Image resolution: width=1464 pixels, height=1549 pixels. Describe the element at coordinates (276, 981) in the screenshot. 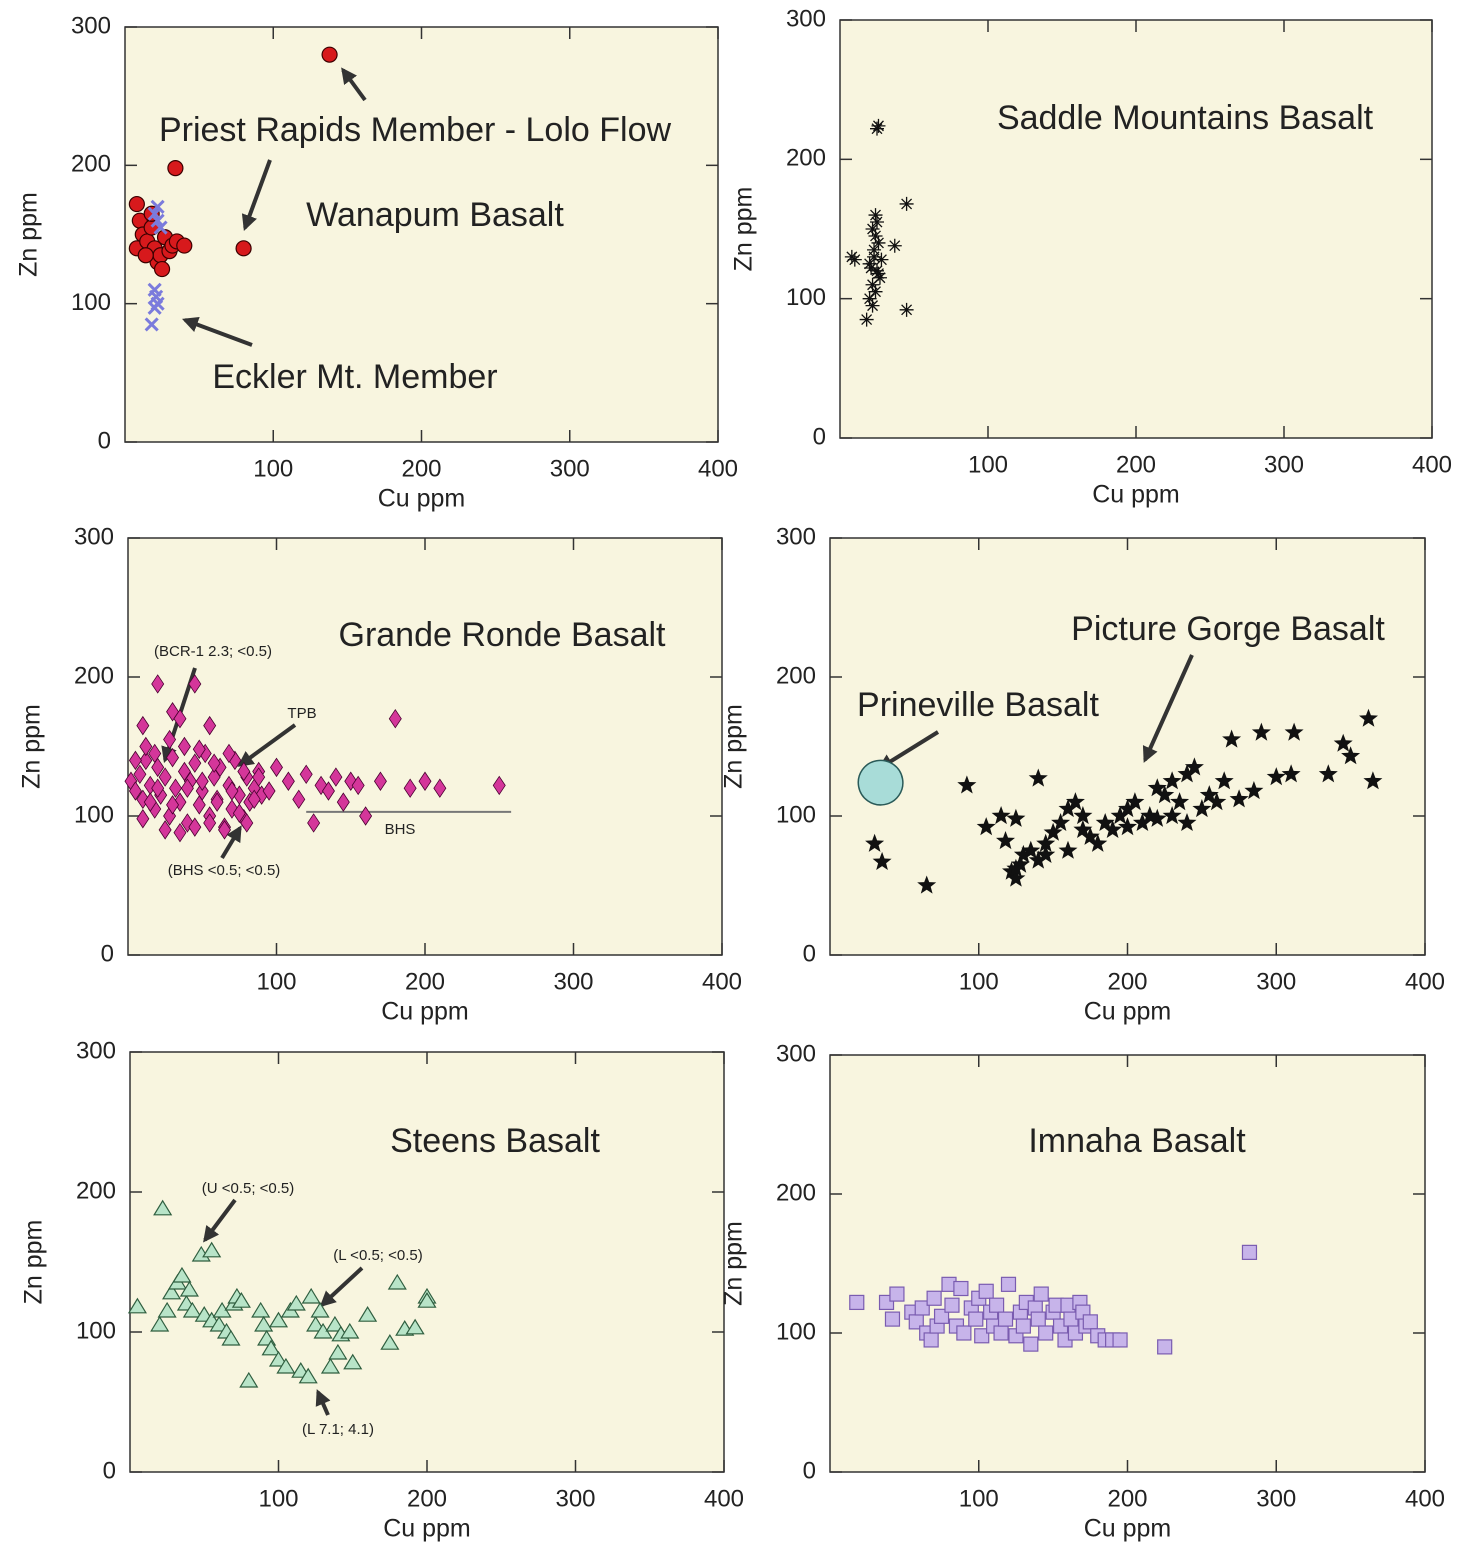

I see `x-tick-label: 100` at that location.